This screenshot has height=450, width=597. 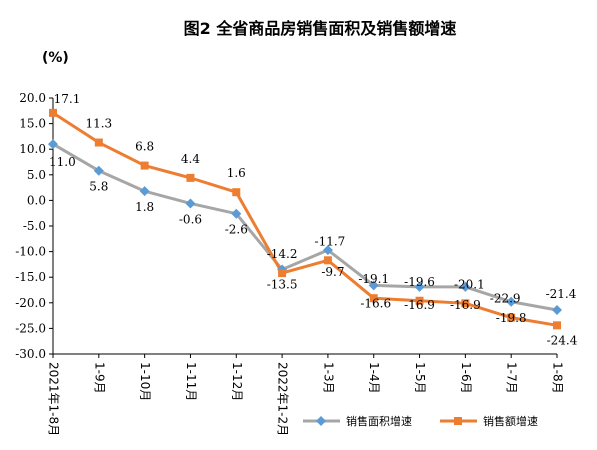 I want to click on x-tick-label: 2022年1-2月, so click(x=283, y=399).